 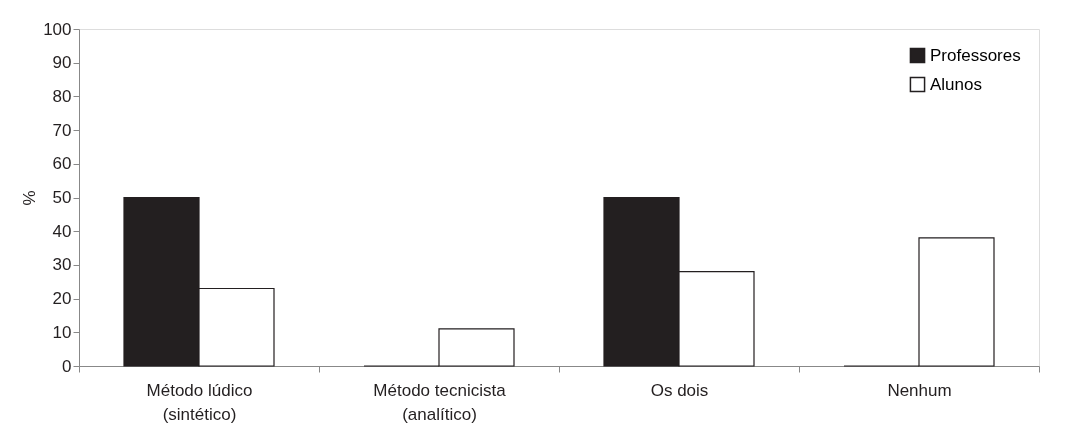 I want to click on y-tick-label: 20, so click(x=62, y=299).